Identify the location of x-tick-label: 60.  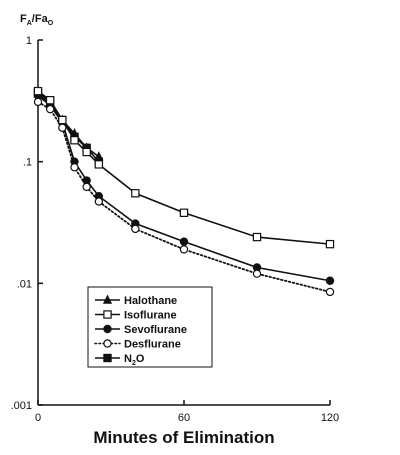
(184, 418).